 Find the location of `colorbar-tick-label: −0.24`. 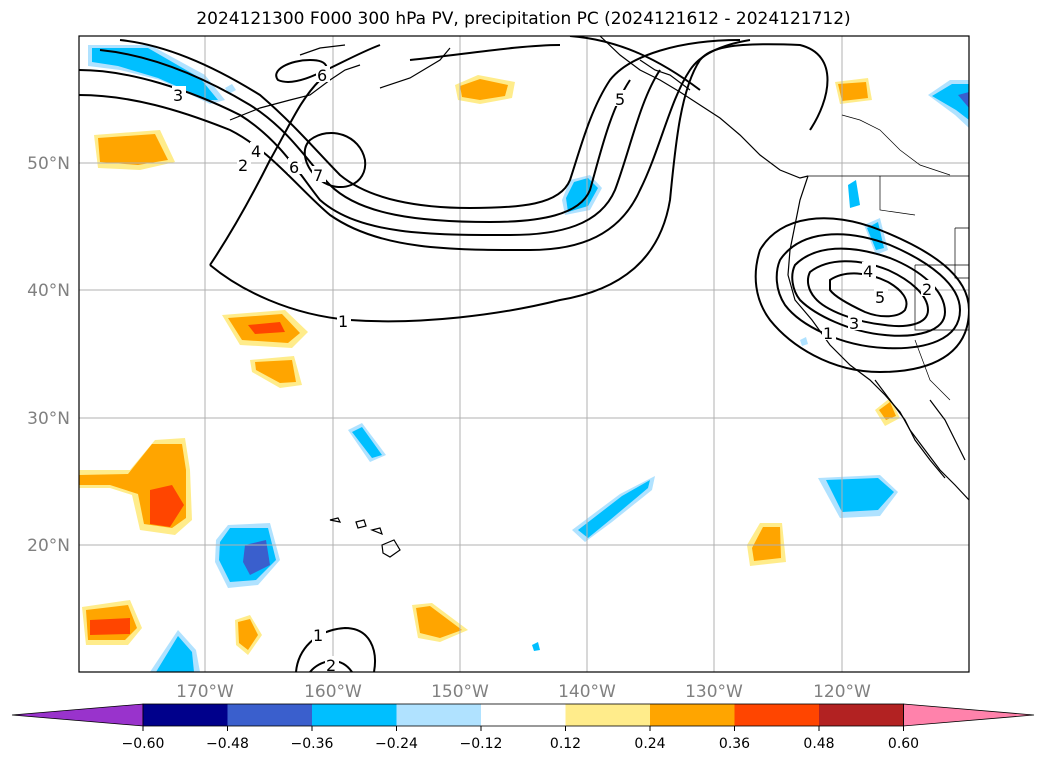

colorbar-tick-label: −0.24 is located at coordinates (396, 744).